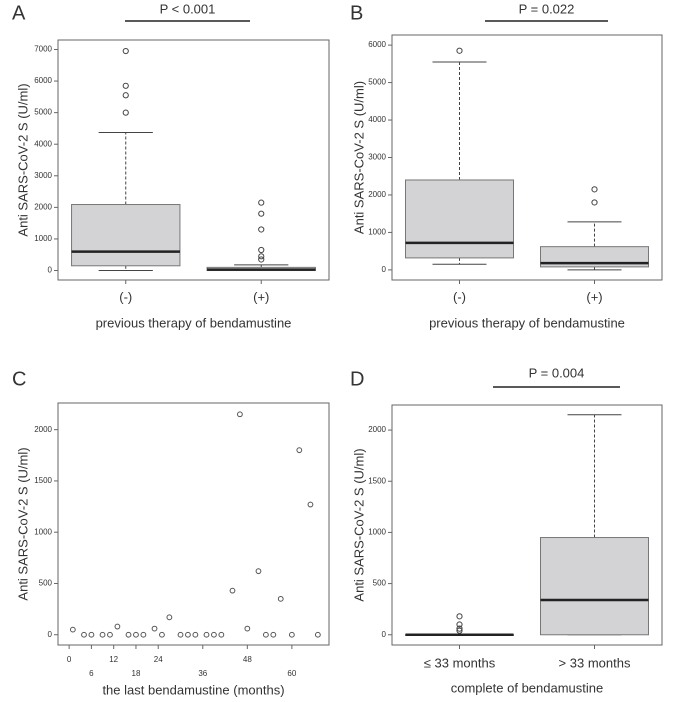  What do you see at coordinates (557, 372) in the screenshot?
I see `annotation: P = 0.004` at bounding box center [557, 372].